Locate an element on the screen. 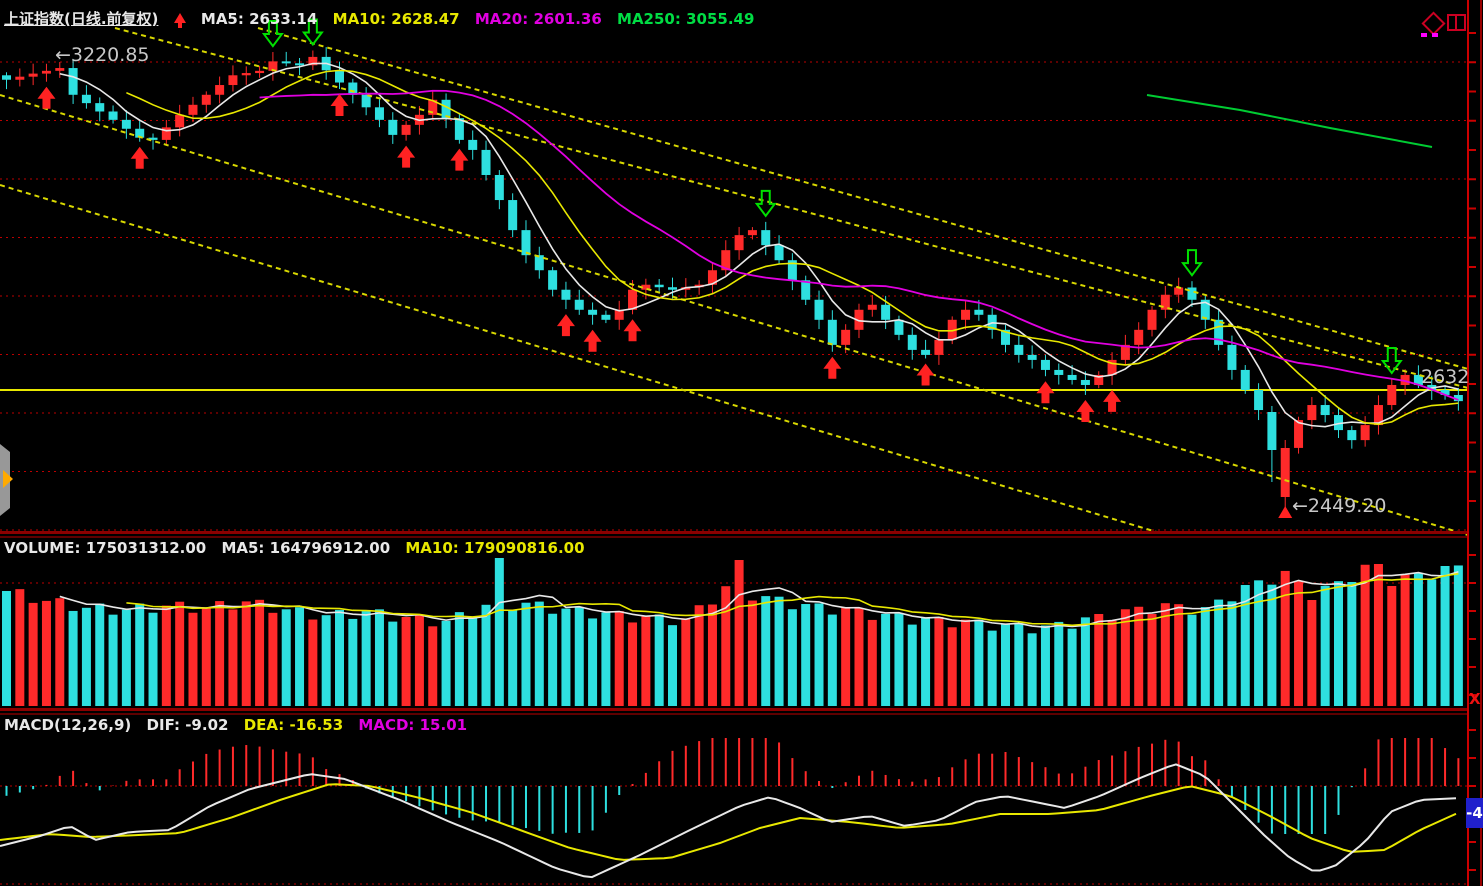 The height and width of the screenshot is (886, 1483). sidebar-expand-handle is located at coordinates (8, 480).